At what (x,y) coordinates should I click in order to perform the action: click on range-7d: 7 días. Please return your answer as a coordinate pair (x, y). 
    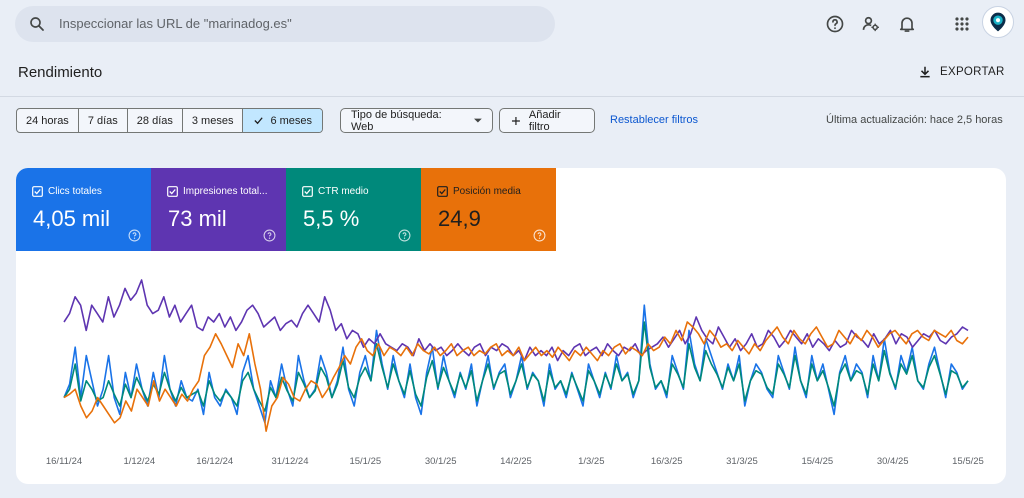
    Looking at the image, I should click on (103, 120).